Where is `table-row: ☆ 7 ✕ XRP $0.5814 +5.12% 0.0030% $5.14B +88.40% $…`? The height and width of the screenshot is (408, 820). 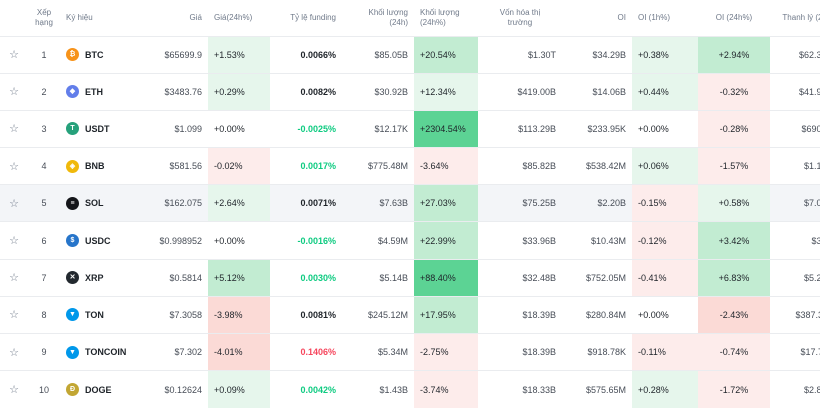
table-row: ☆ 7 ✕ XRP $0.5814 +5.12% 0.0030% $5.14B +88.40% $… is located at coordinates (410, 277).